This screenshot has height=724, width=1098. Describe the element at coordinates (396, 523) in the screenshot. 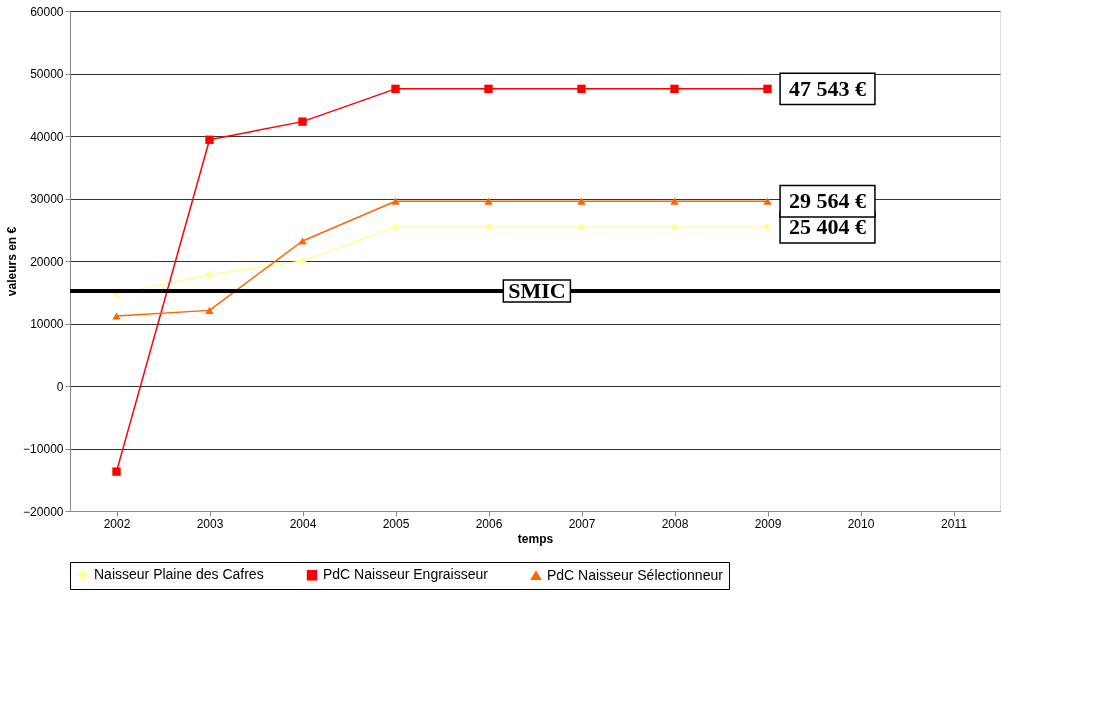

I see `x-tick-label: 2005` at that location.